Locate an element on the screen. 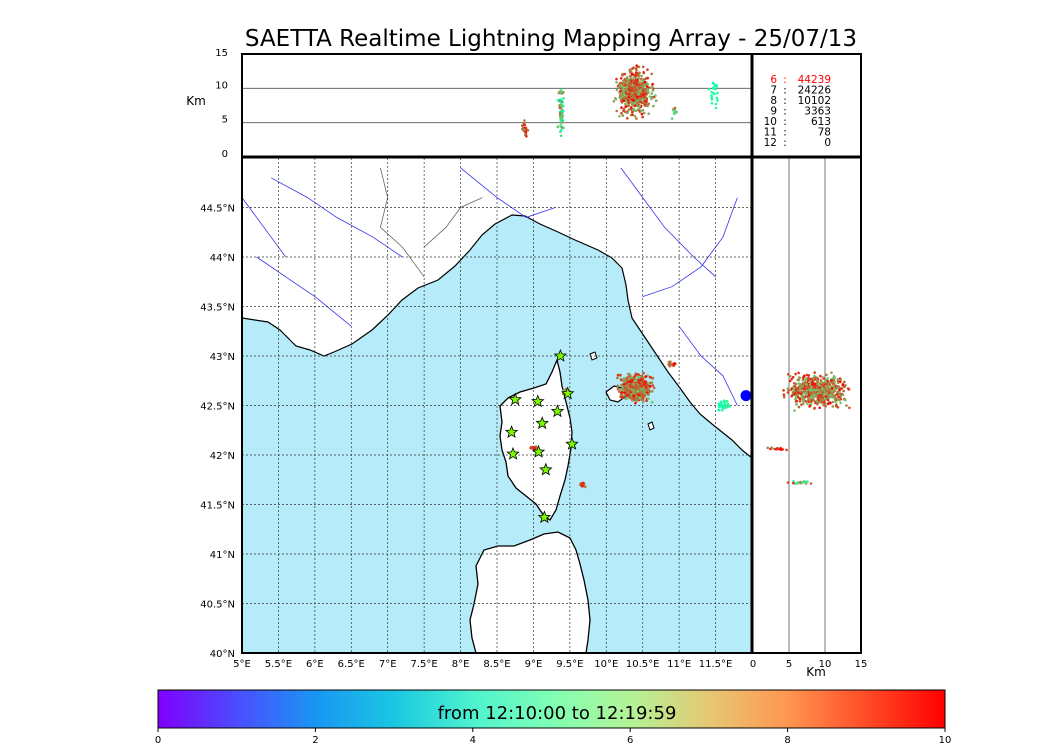  side-tick-label: 15 is located at coordinates (861, 664).